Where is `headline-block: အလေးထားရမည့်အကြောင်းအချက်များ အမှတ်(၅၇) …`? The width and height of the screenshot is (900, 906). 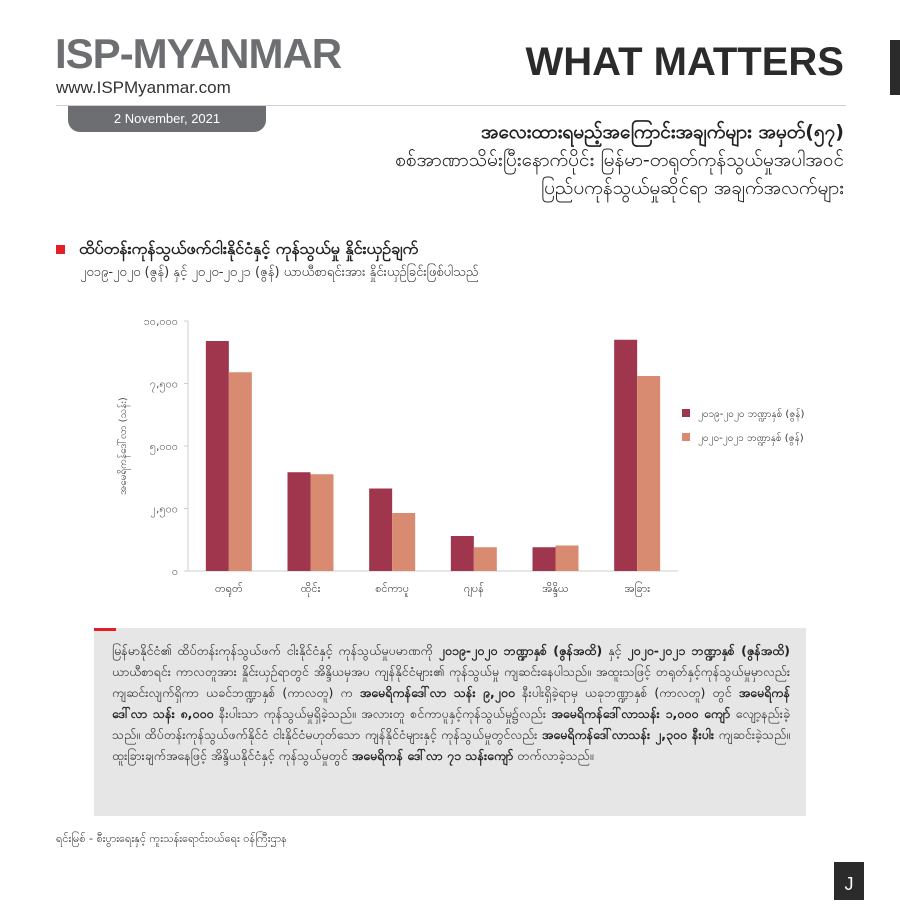
headline-block: အလေးထားရမည့်အကြောင်းအချက်များ အမှတ်(၅၇) … is located at coordinates (619, 160).